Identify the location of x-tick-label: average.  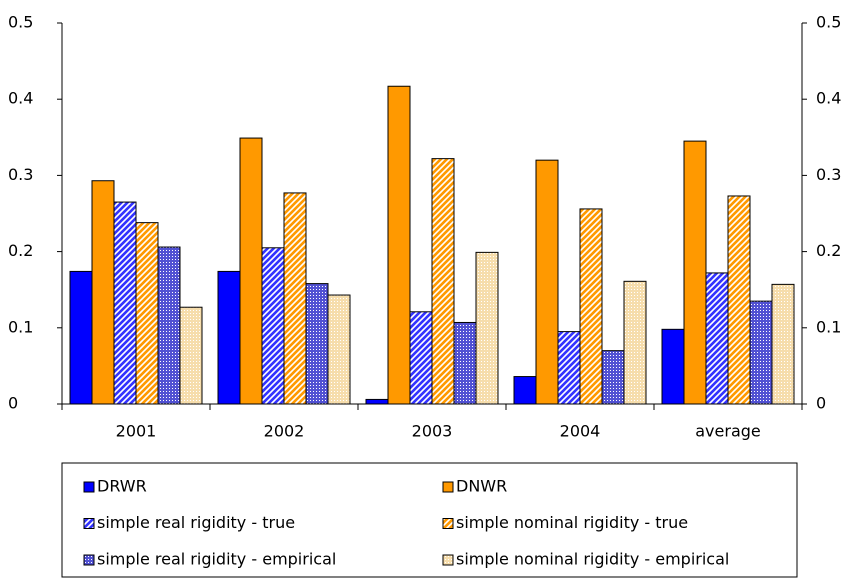
(728, 431).